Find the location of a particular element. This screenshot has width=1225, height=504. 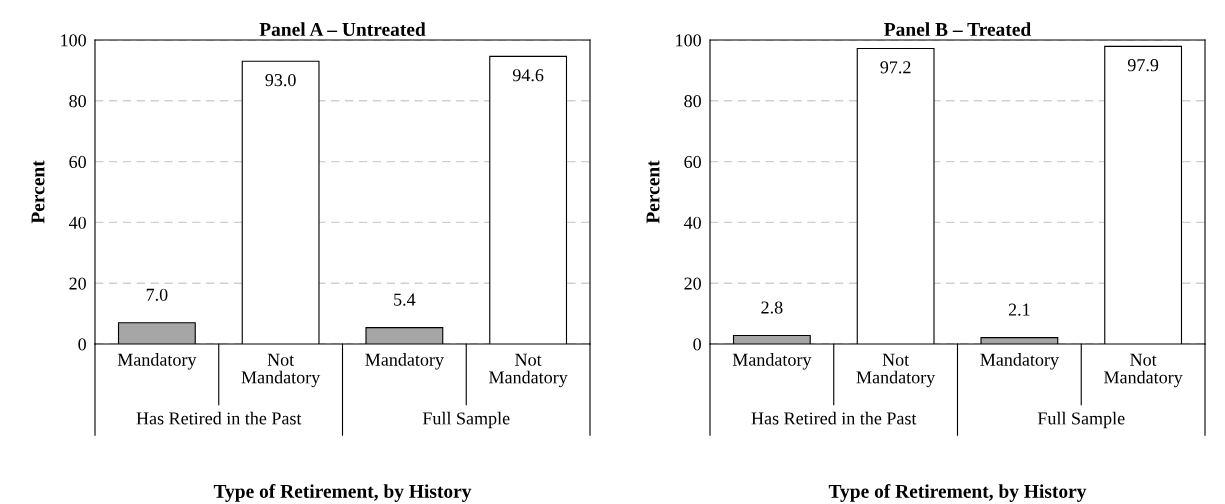

chart-title: Panel A – Untreated is located at coordinates (342, 29).